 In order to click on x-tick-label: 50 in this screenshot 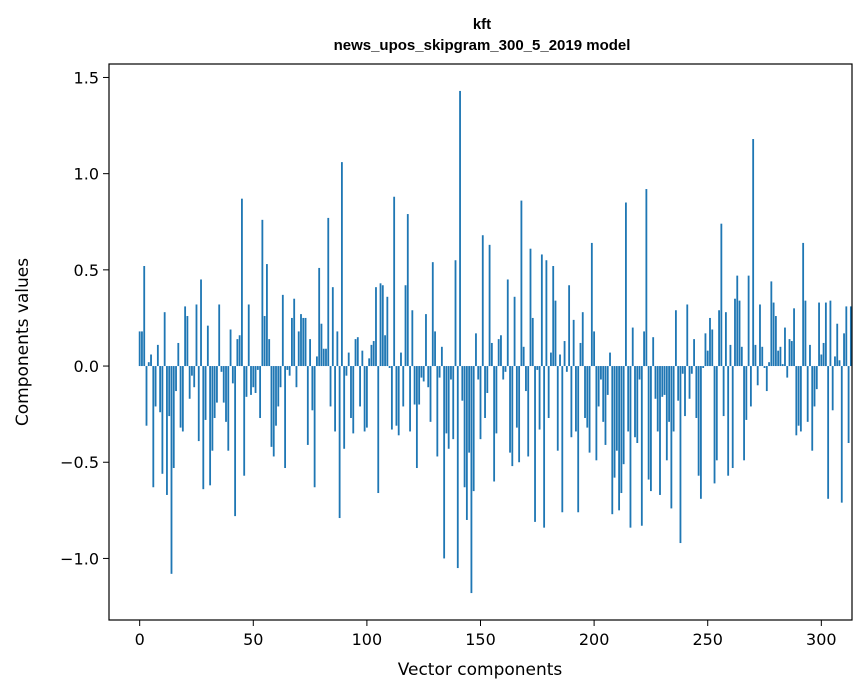, I will do `click(253, 639)`.